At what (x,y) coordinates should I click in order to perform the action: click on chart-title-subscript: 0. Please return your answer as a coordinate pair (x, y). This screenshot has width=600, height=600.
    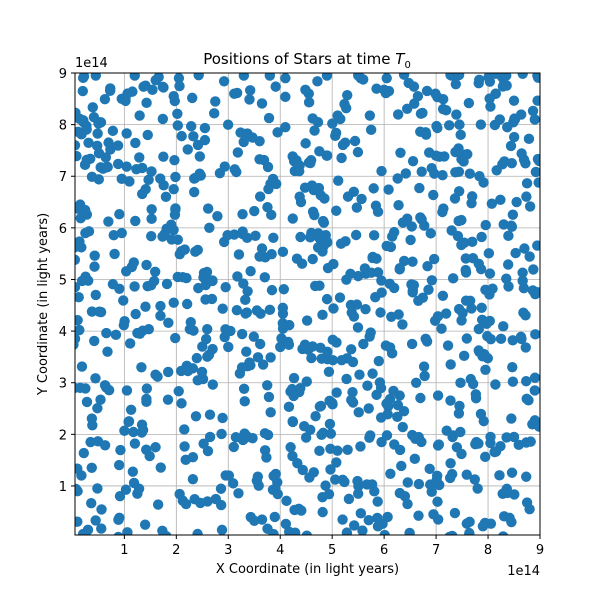
    Looking at the image, I should click on (407, 65).